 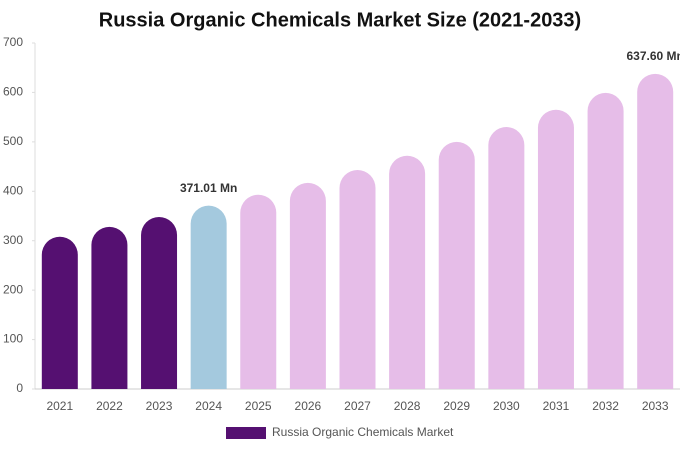 What do you see at coordinates (13, 92) in the screenshot?
I see `y-tick-label: 600` at bounding box center [13, 92].